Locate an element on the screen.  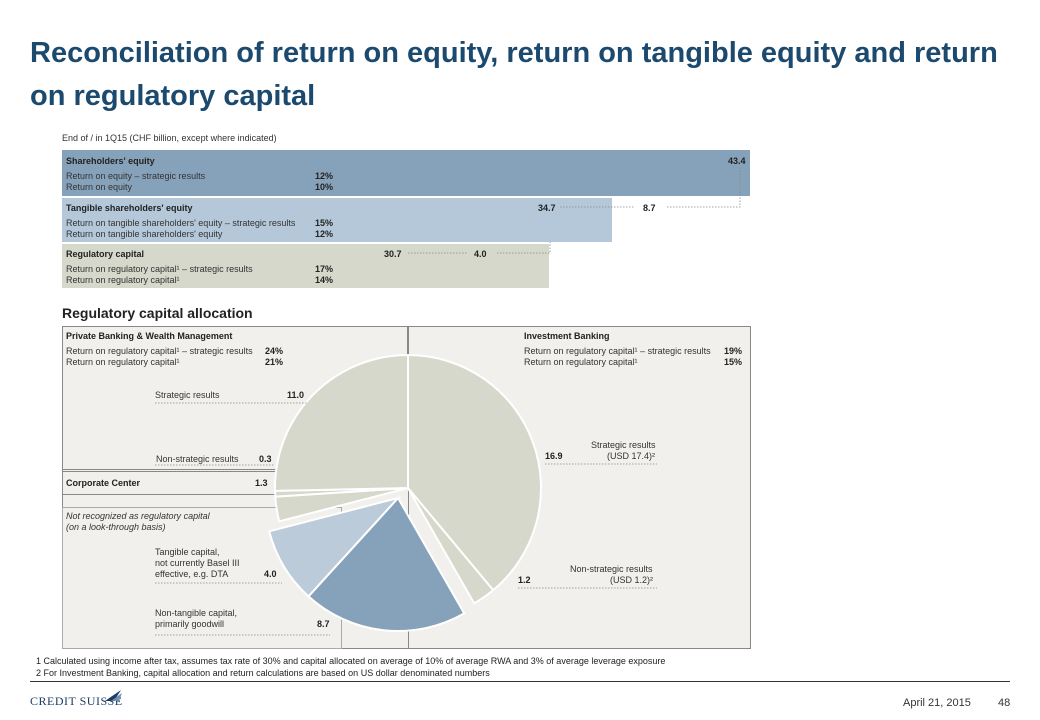
bar-value-label: 34.7 is located at coordinates (547, 208).